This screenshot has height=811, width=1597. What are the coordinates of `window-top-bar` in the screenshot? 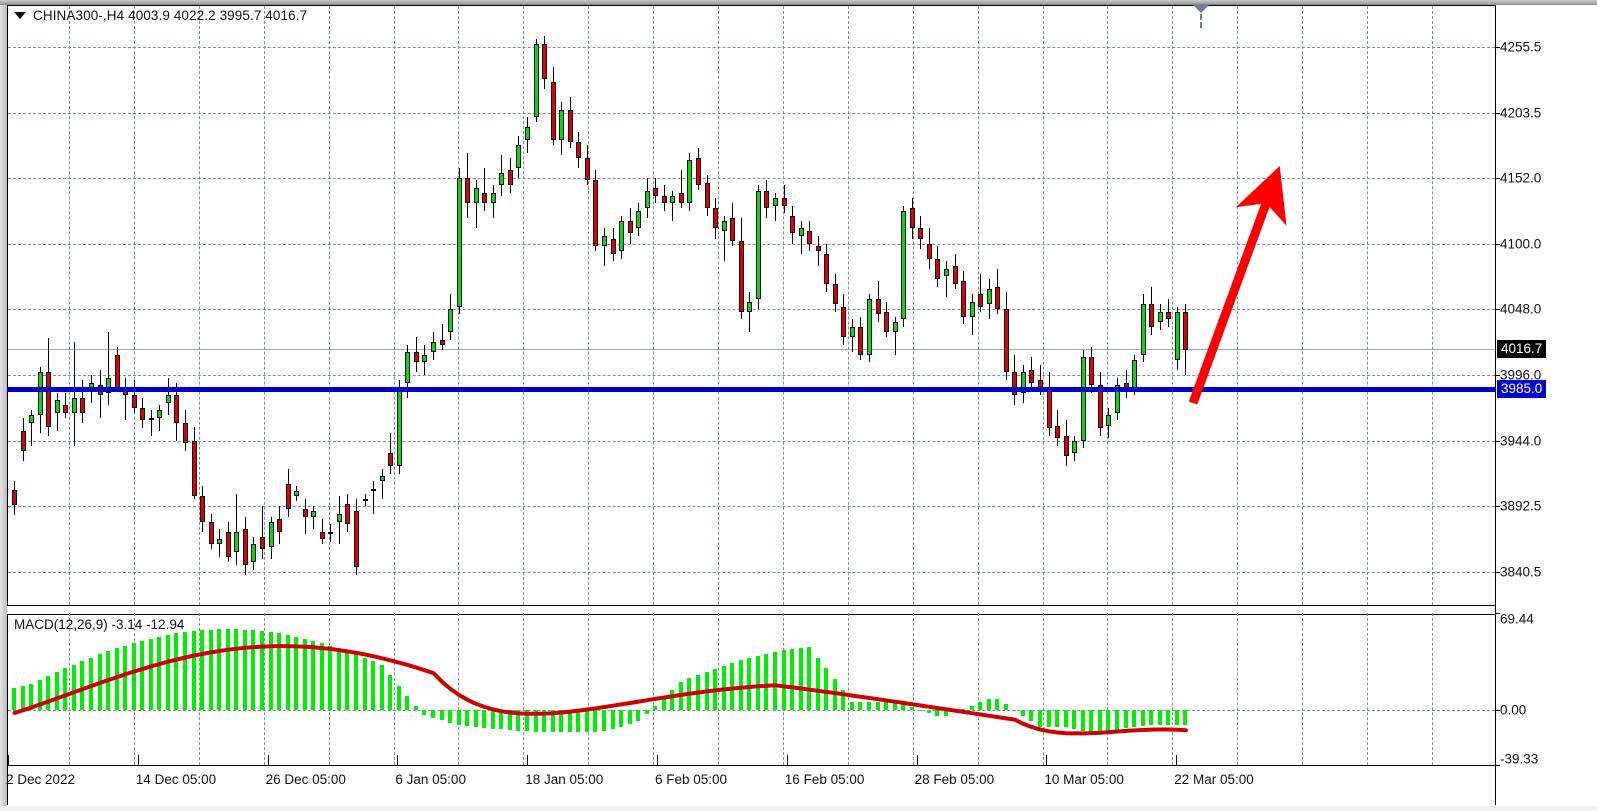 It's located at (798, 2).